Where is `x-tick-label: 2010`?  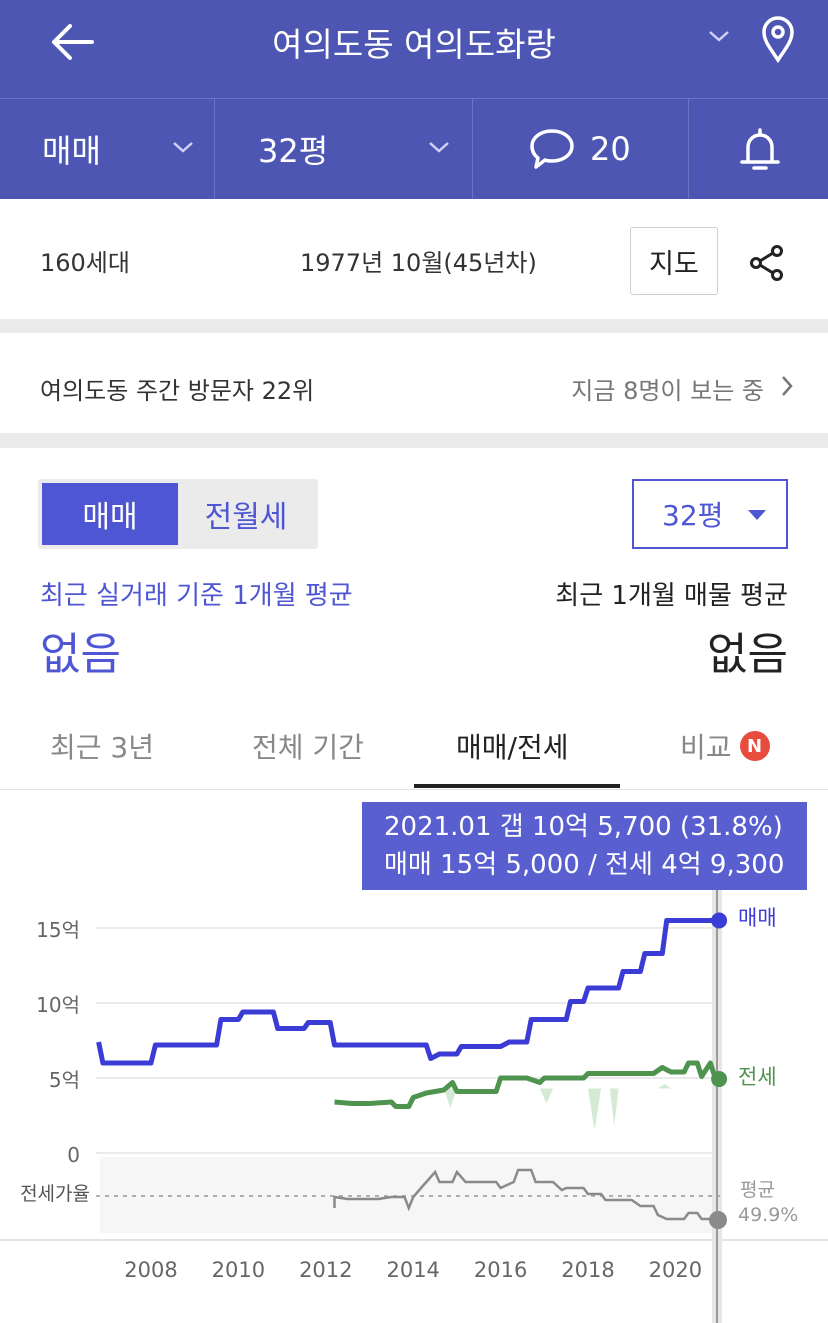
x-tick-label: 2010 is located at coordinates (238, 1270).